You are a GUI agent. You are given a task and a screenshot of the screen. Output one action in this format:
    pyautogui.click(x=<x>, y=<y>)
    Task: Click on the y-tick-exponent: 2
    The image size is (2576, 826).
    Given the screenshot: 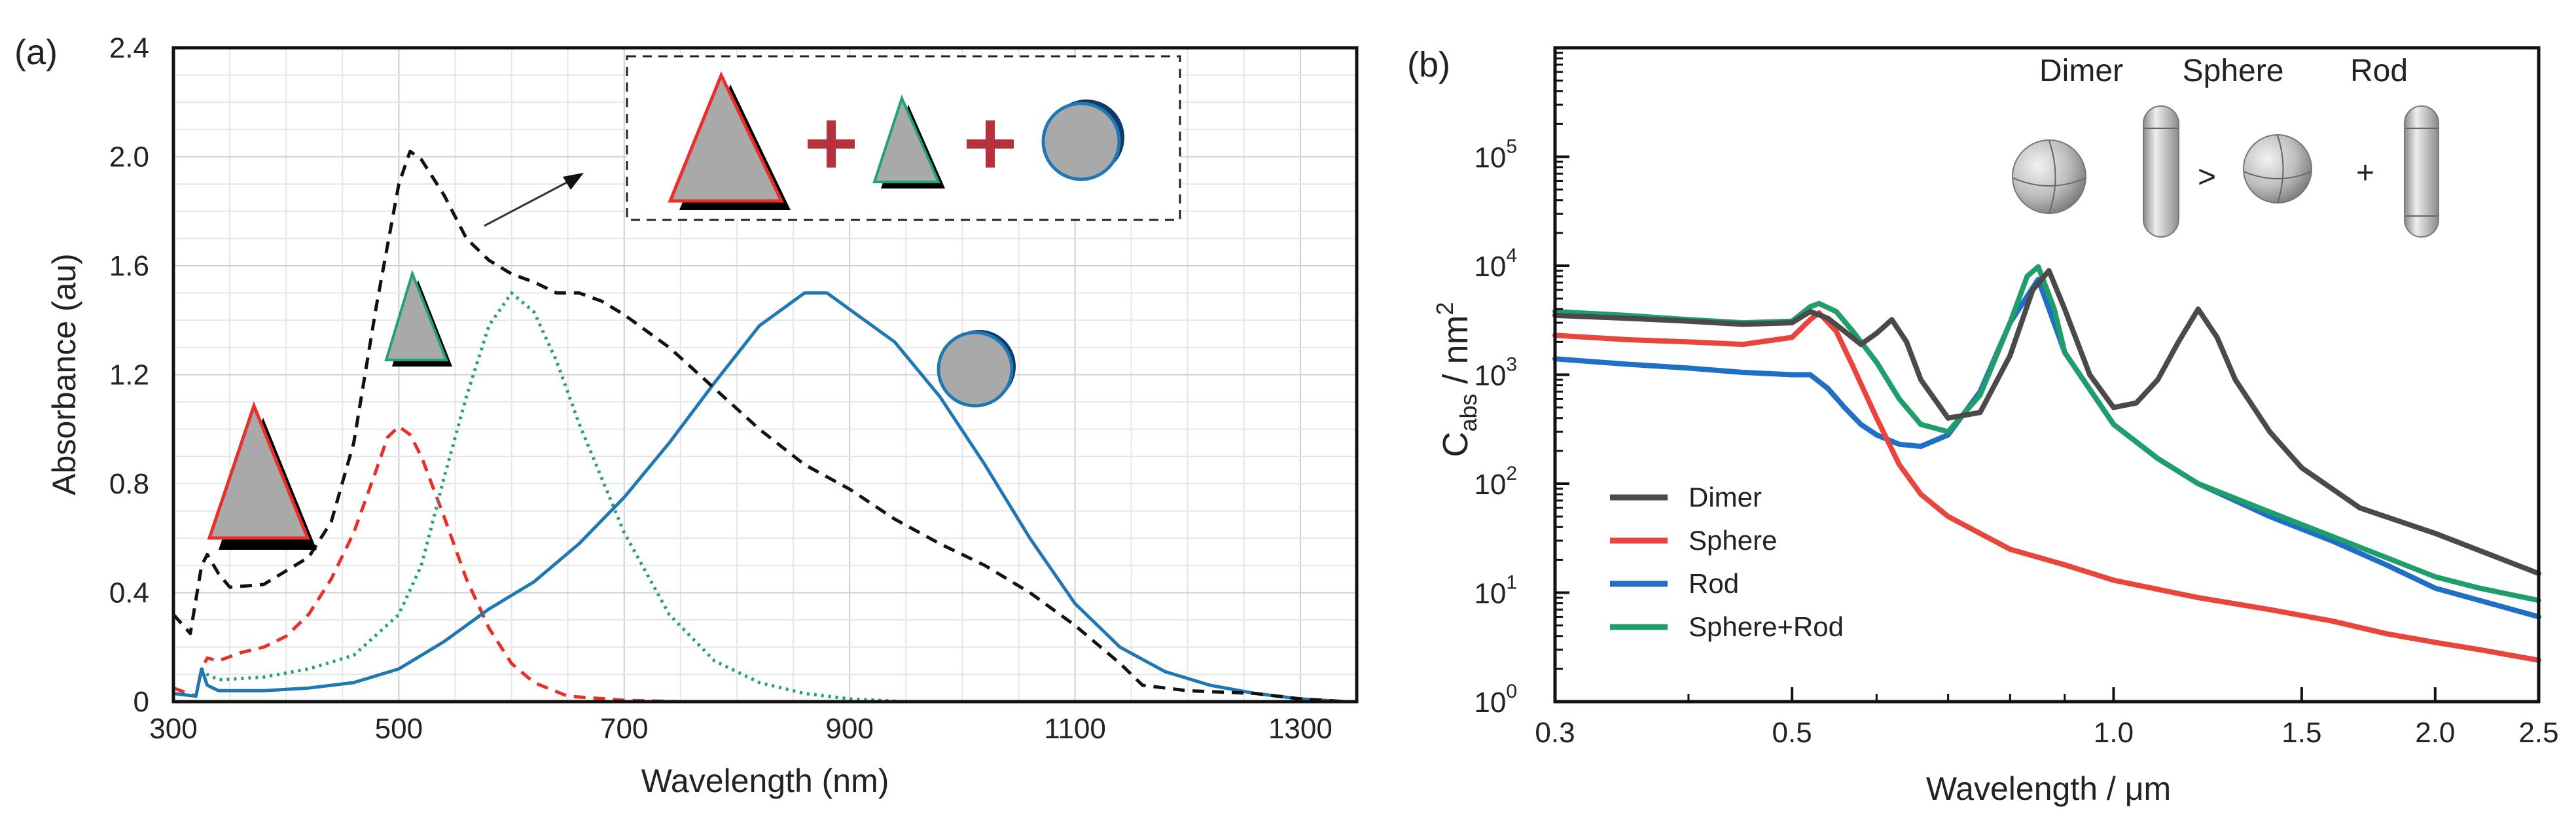 What is the action you would take?
    pyautogui.click(x=1511, y=473)
    